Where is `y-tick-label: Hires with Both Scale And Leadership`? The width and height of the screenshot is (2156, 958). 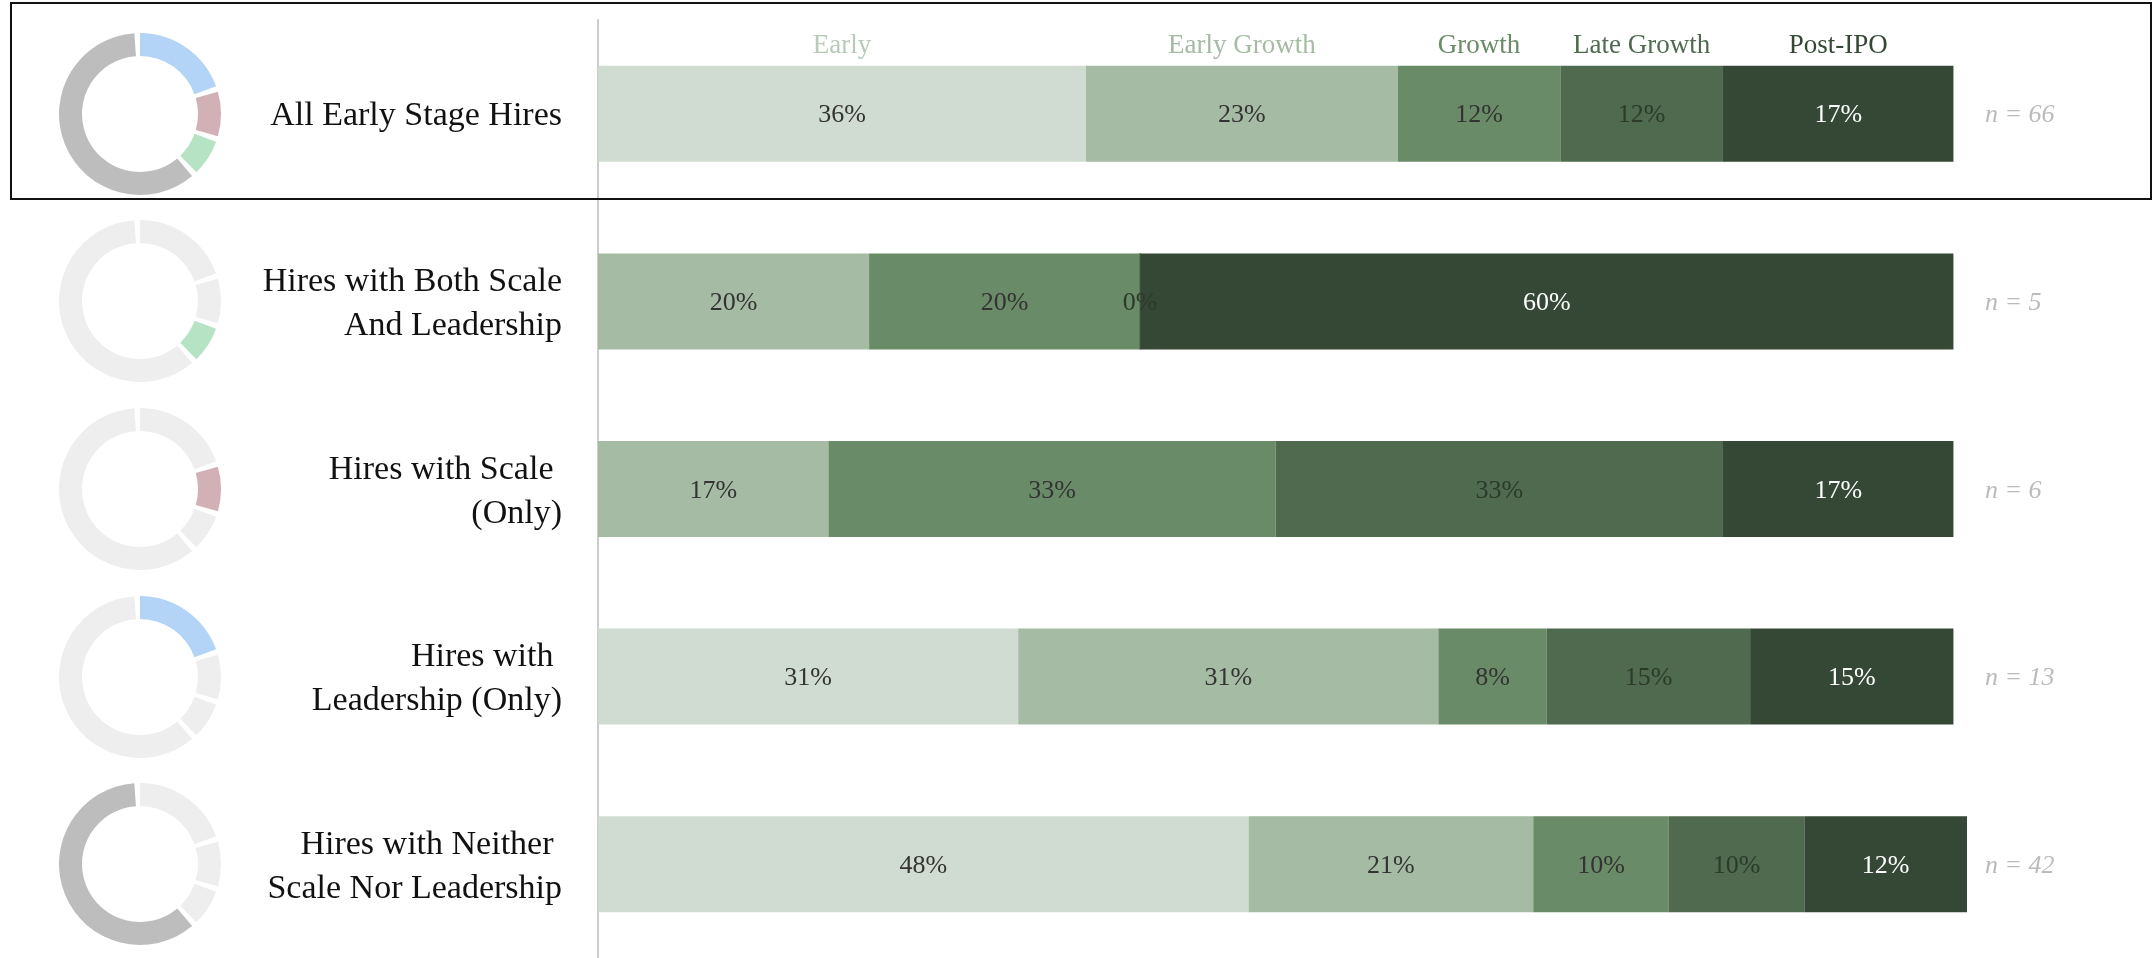 y-tick-label: Hires with Both Scale And Leadership is located at coordinates (412, 301).